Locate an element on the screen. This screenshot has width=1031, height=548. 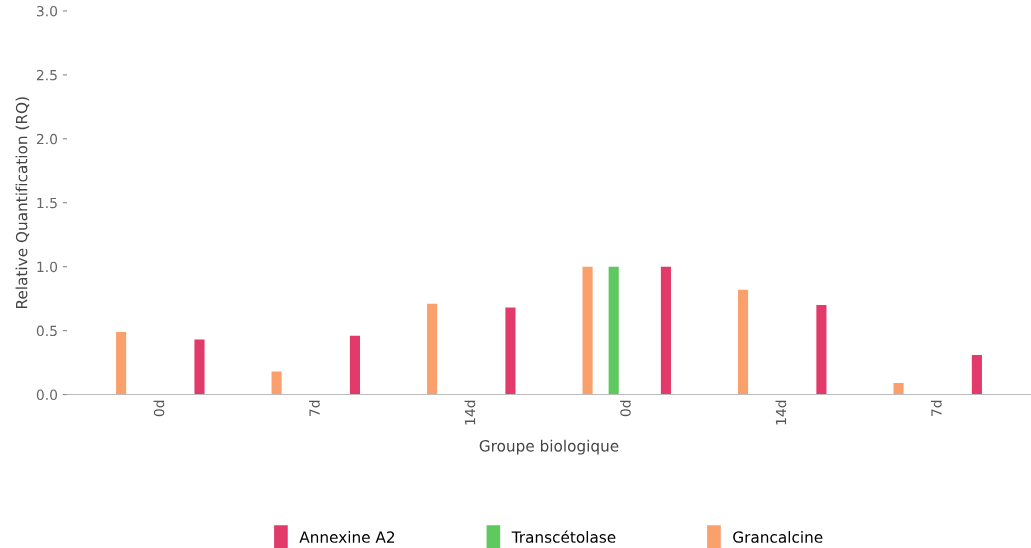
legend-label: Annexine A2 is located at coordinates (347, 537).